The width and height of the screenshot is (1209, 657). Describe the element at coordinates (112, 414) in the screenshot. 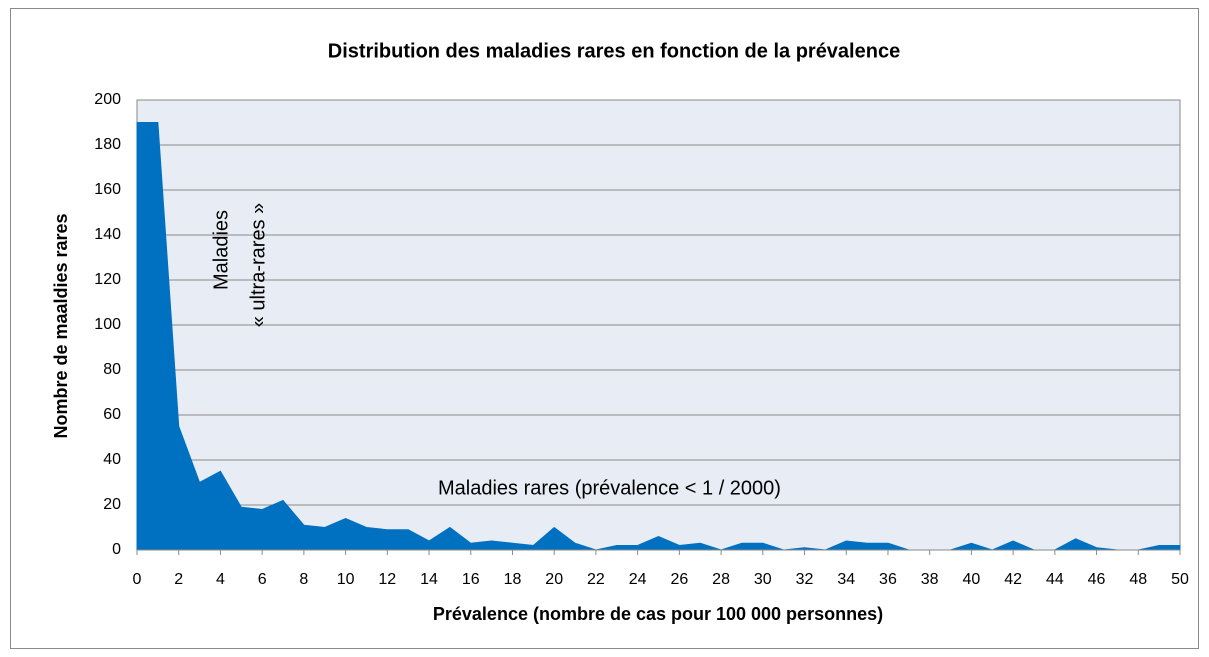

I see `y-tick-label: 60` at that location.